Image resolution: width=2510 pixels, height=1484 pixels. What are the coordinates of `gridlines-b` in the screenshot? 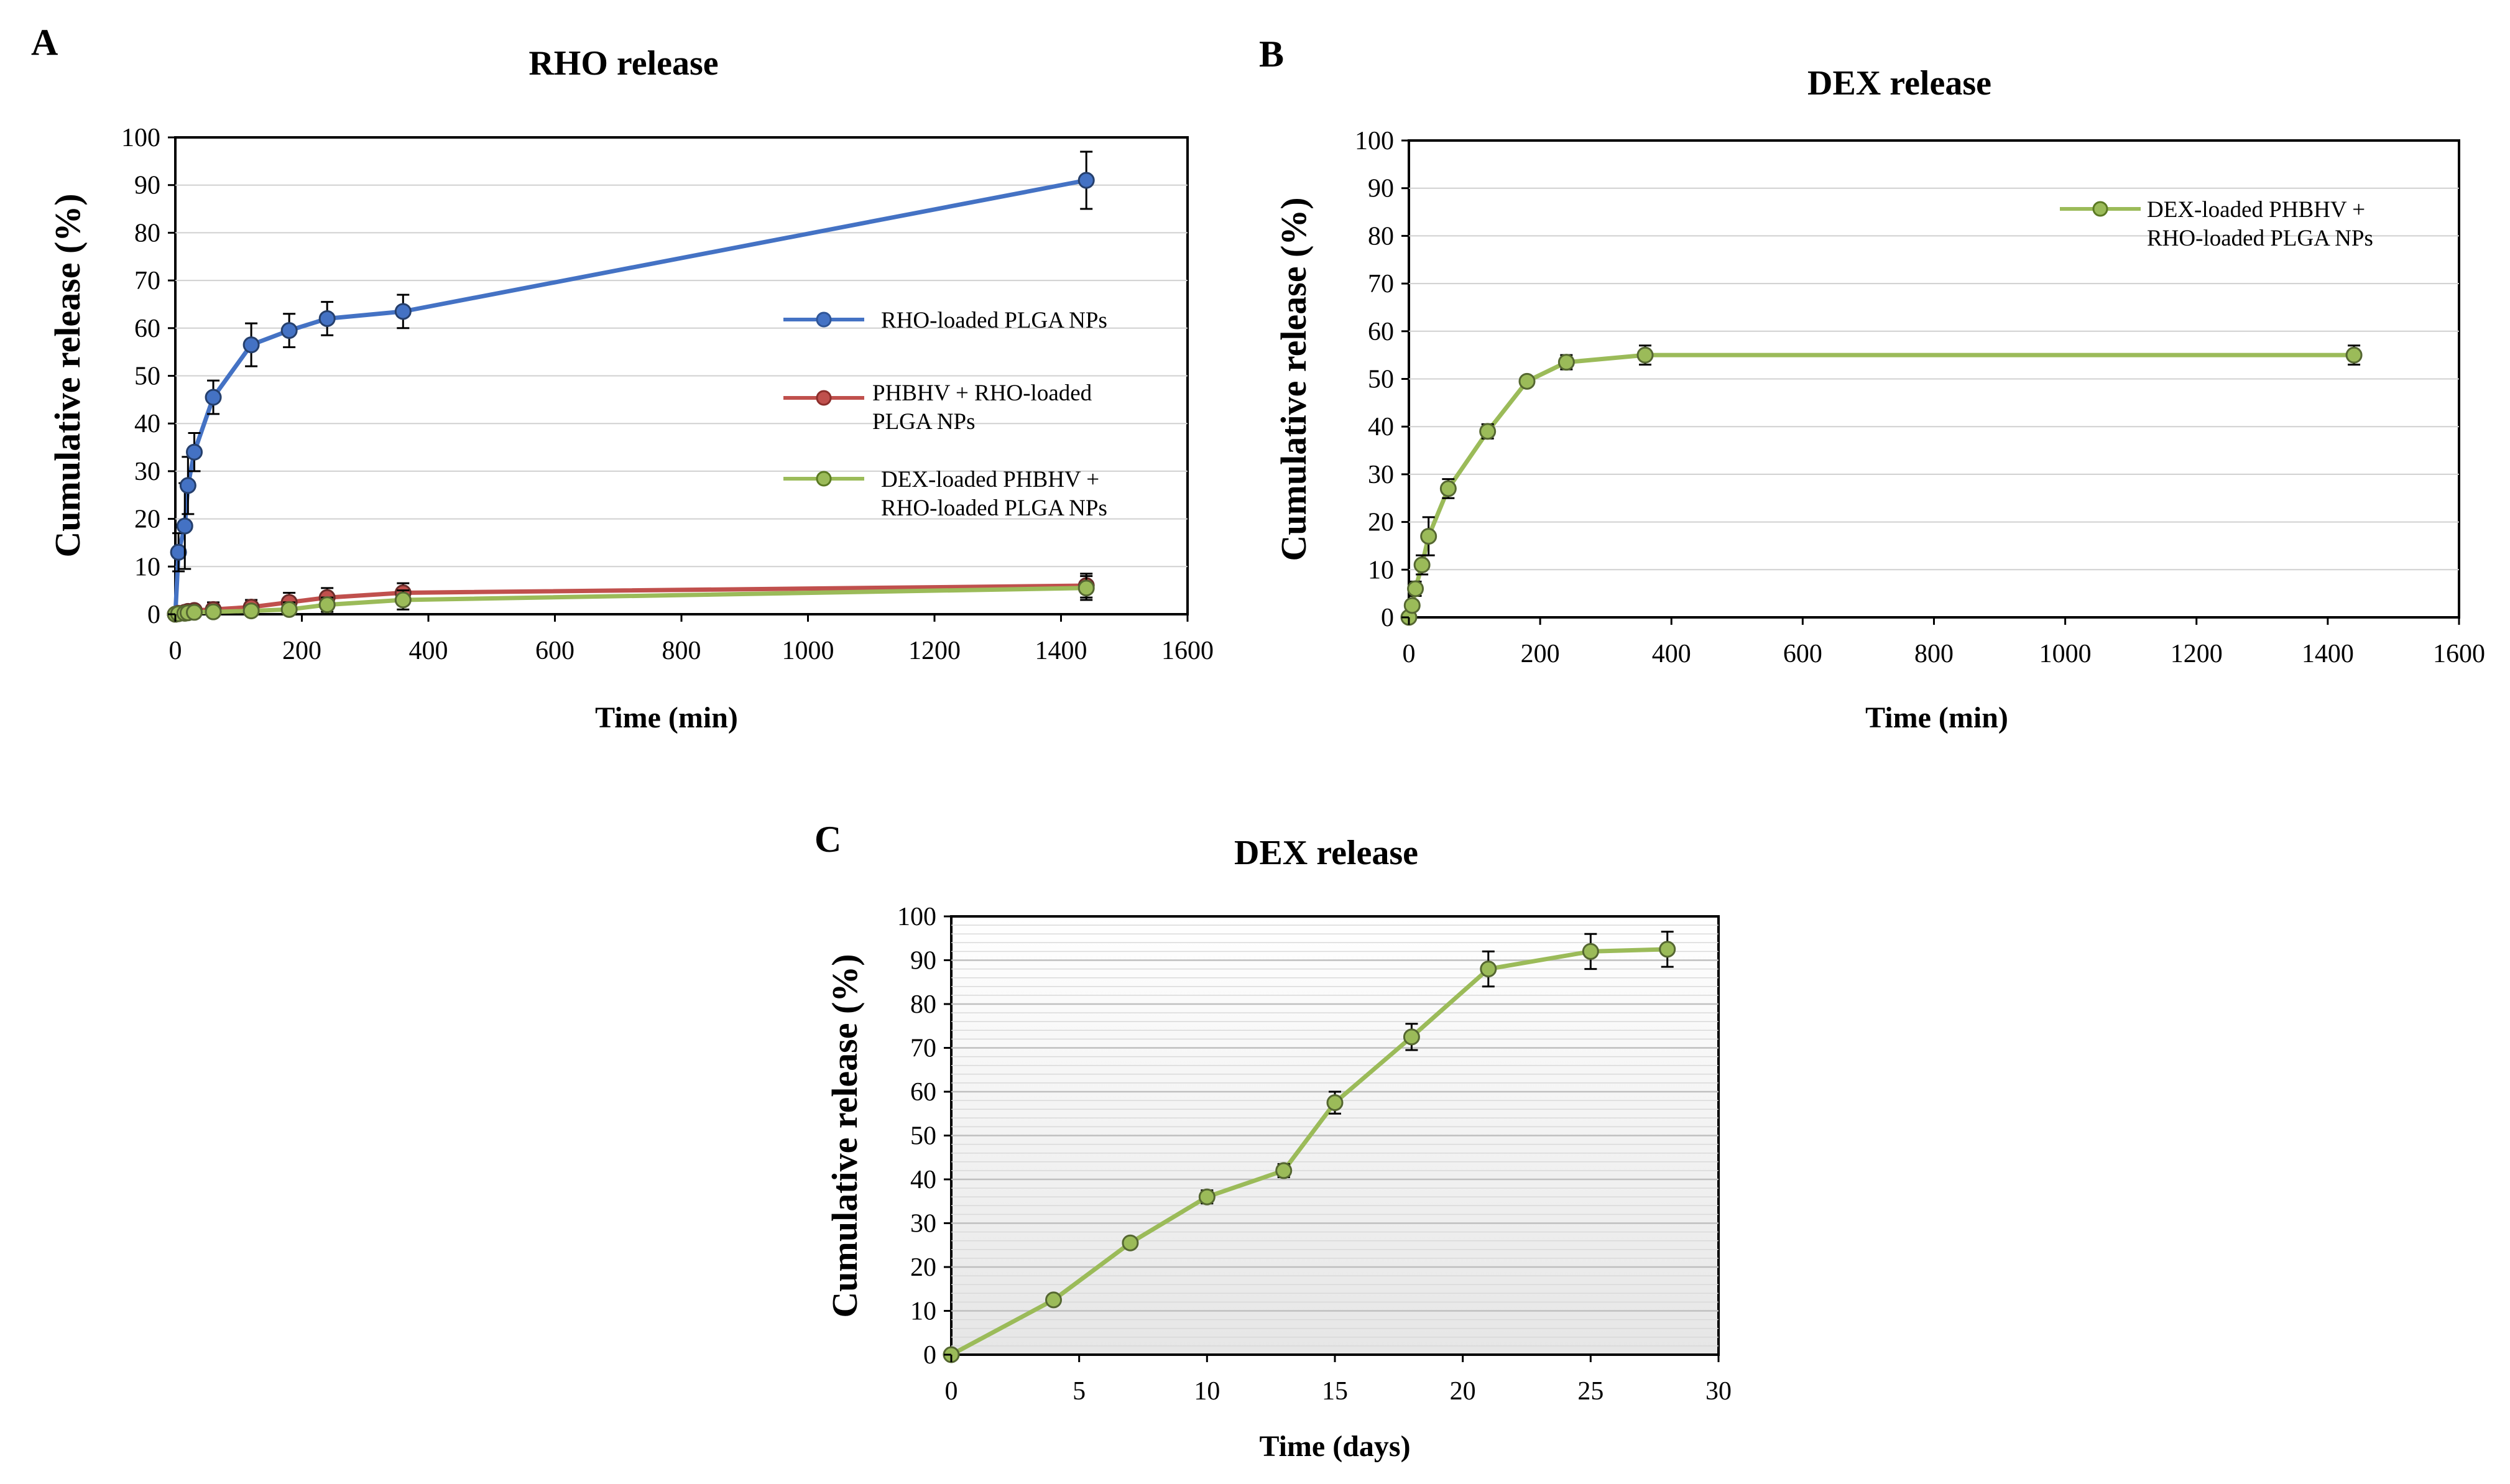 It's located at (1934, 379).